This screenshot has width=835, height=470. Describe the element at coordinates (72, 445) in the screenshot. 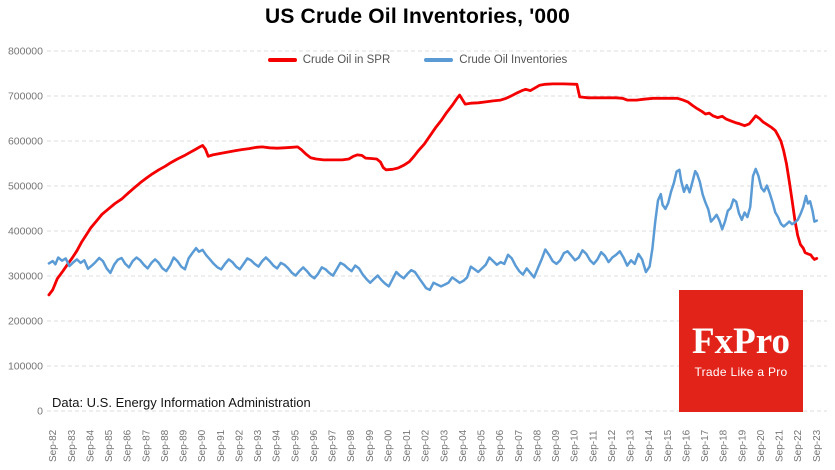

I see `x-axis-tick-label: Sep-83` at that location.